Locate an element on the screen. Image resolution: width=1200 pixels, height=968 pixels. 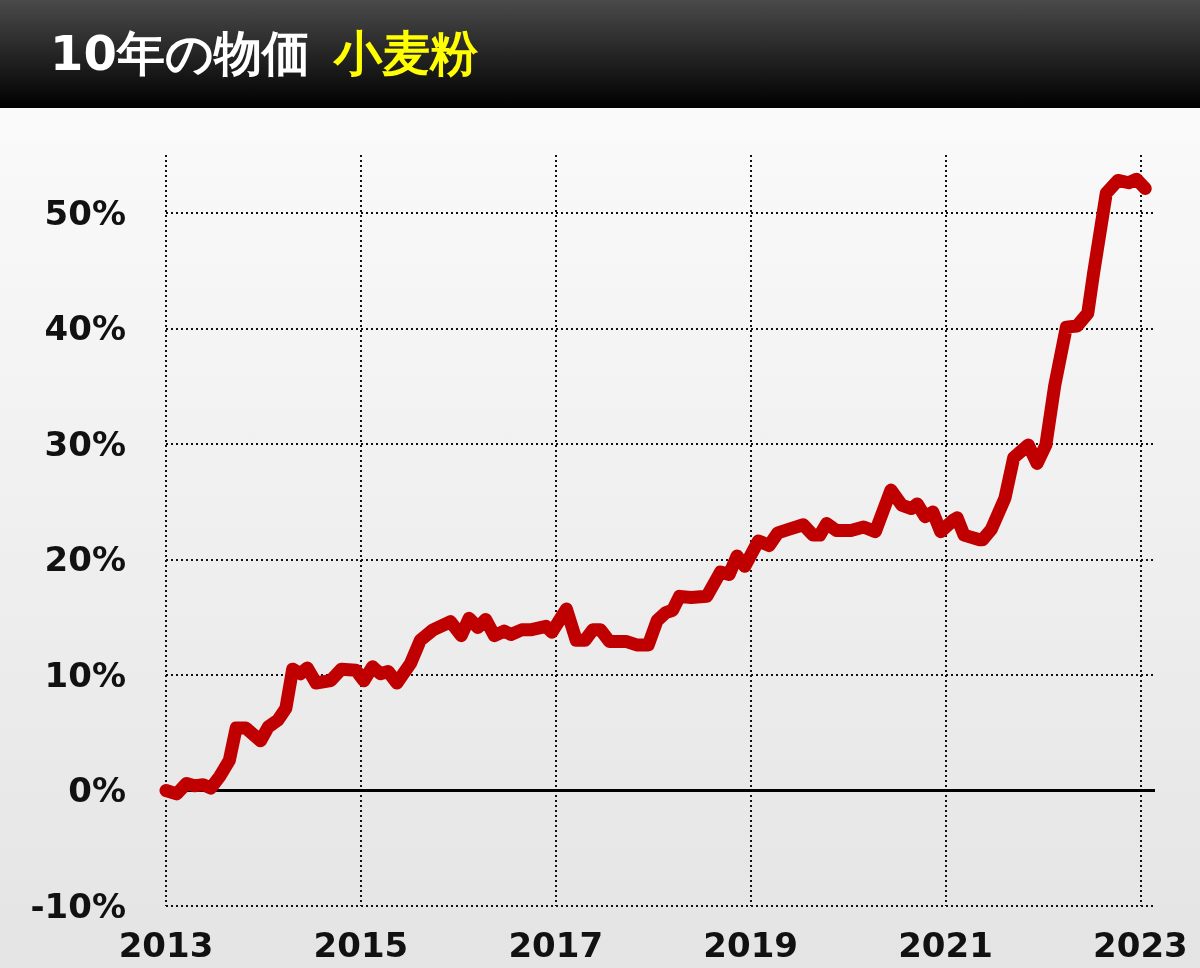
y-tick-label: -10% is located at coordinates (78, 906).